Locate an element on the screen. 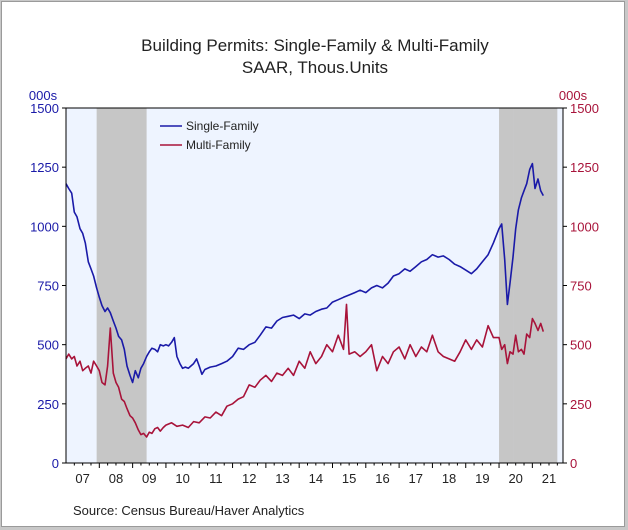  right-tick-label: 500 is located at coordinates (581, 345).